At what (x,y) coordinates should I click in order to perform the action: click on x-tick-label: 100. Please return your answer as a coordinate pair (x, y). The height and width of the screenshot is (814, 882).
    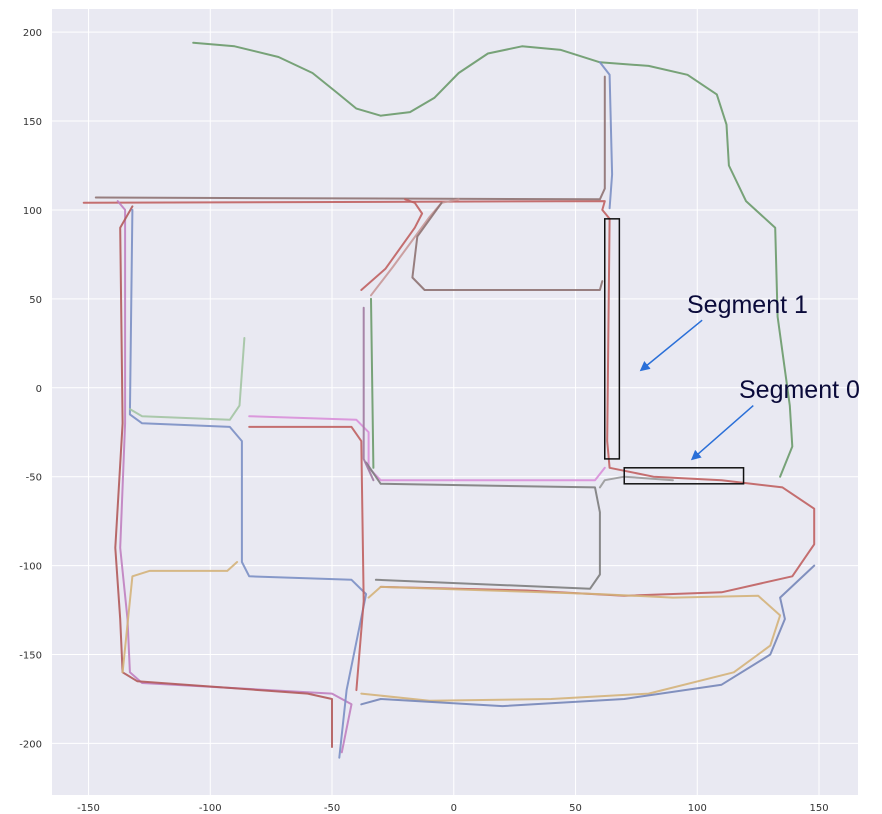
    Looking at the image, I should click on (697, 808).